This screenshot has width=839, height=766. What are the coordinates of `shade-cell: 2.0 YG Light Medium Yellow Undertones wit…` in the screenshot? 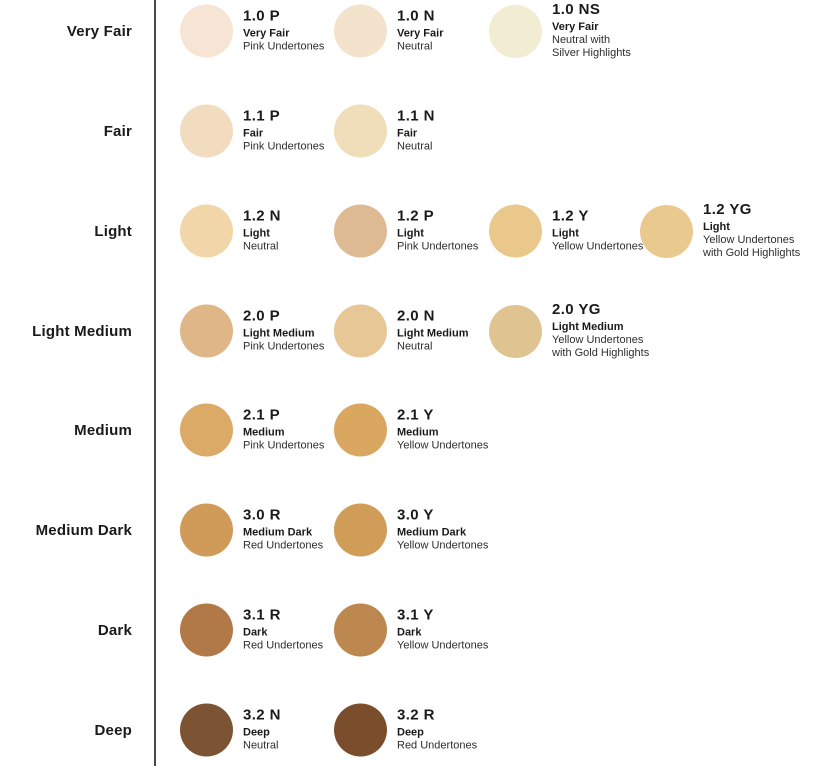 It's located at (569, 331).